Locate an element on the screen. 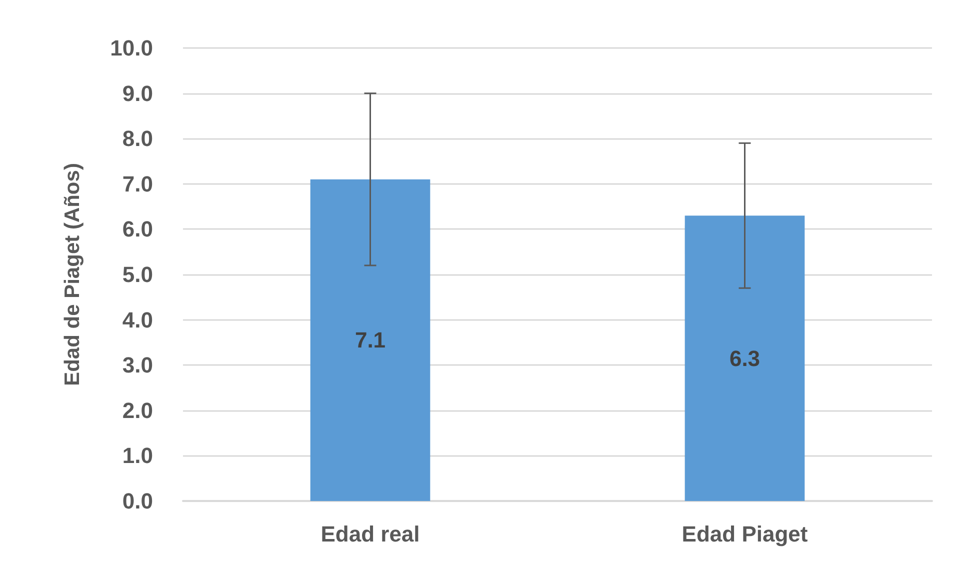 The image size is (960, 581). y-tick-label: 6.0 is located at coordinates (137, 229).